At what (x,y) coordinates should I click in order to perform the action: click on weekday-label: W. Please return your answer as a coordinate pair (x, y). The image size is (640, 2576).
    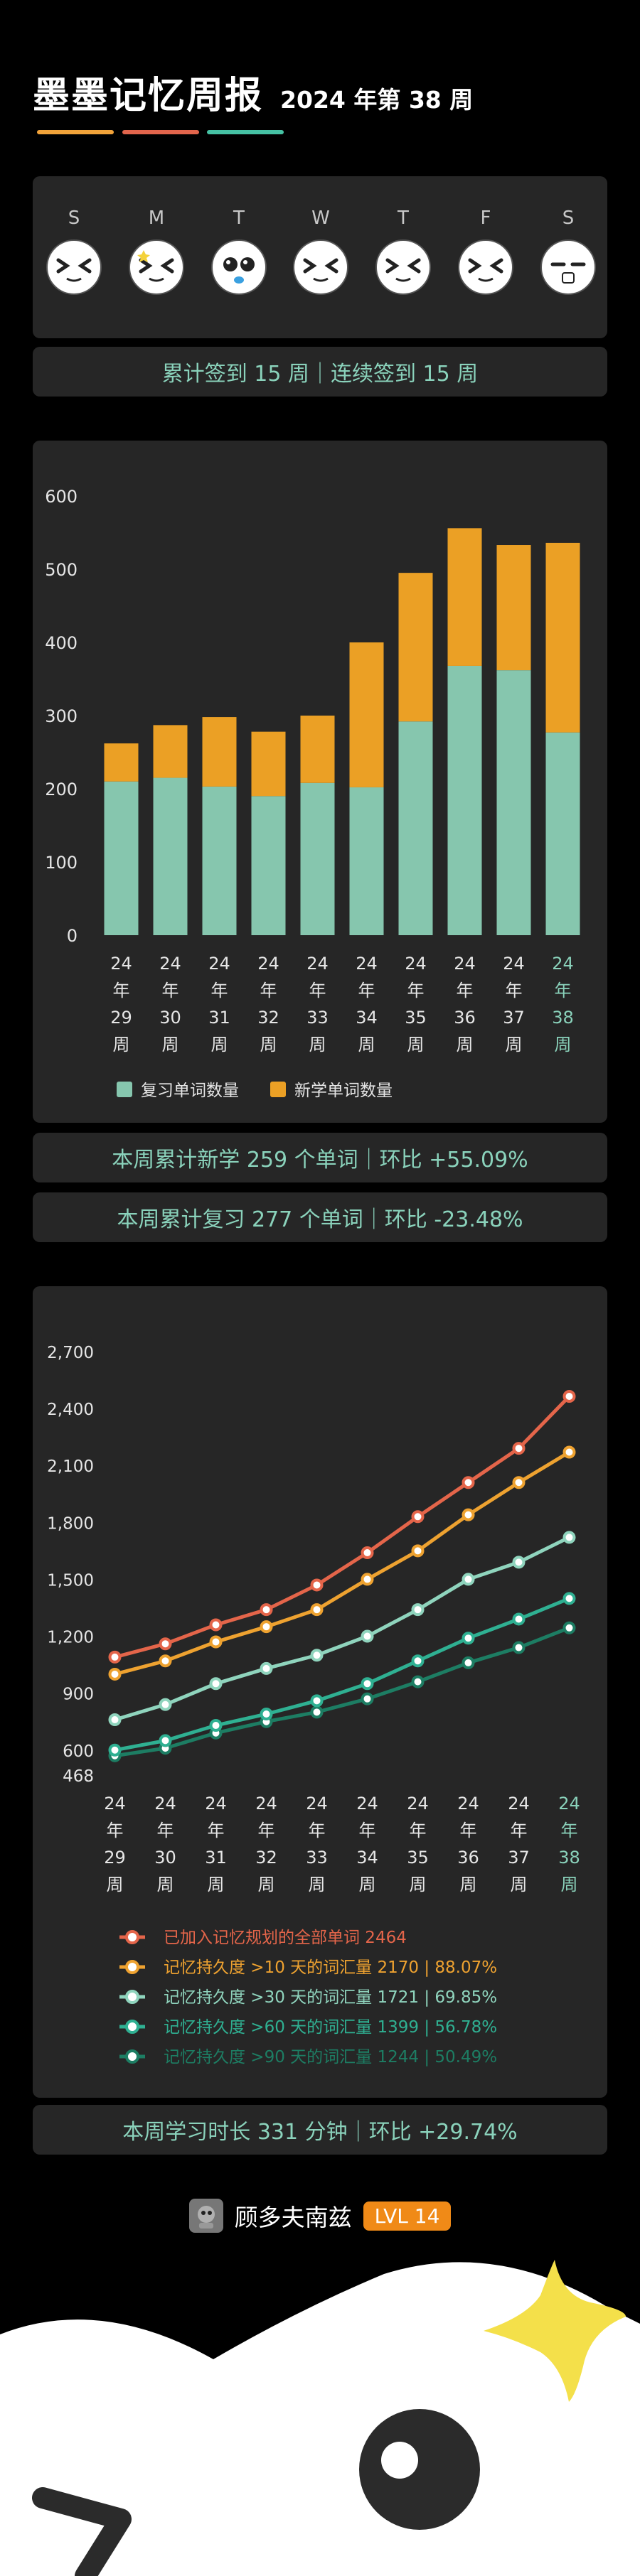
    Looking at the image, I should click on (320, 218).